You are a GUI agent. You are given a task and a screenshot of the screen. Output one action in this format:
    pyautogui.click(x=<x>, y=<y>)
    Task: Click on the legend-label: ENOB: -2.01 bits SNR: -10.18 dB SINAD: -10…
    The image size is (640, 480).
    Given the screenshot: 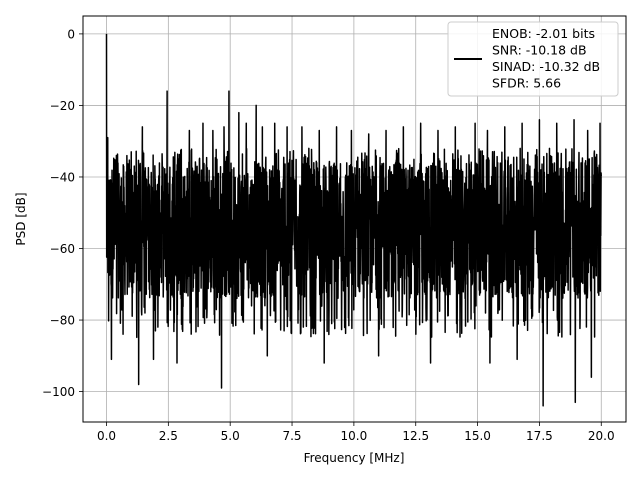 What is the action you would take?
    pyautogui.click(x=546, y=58)
    